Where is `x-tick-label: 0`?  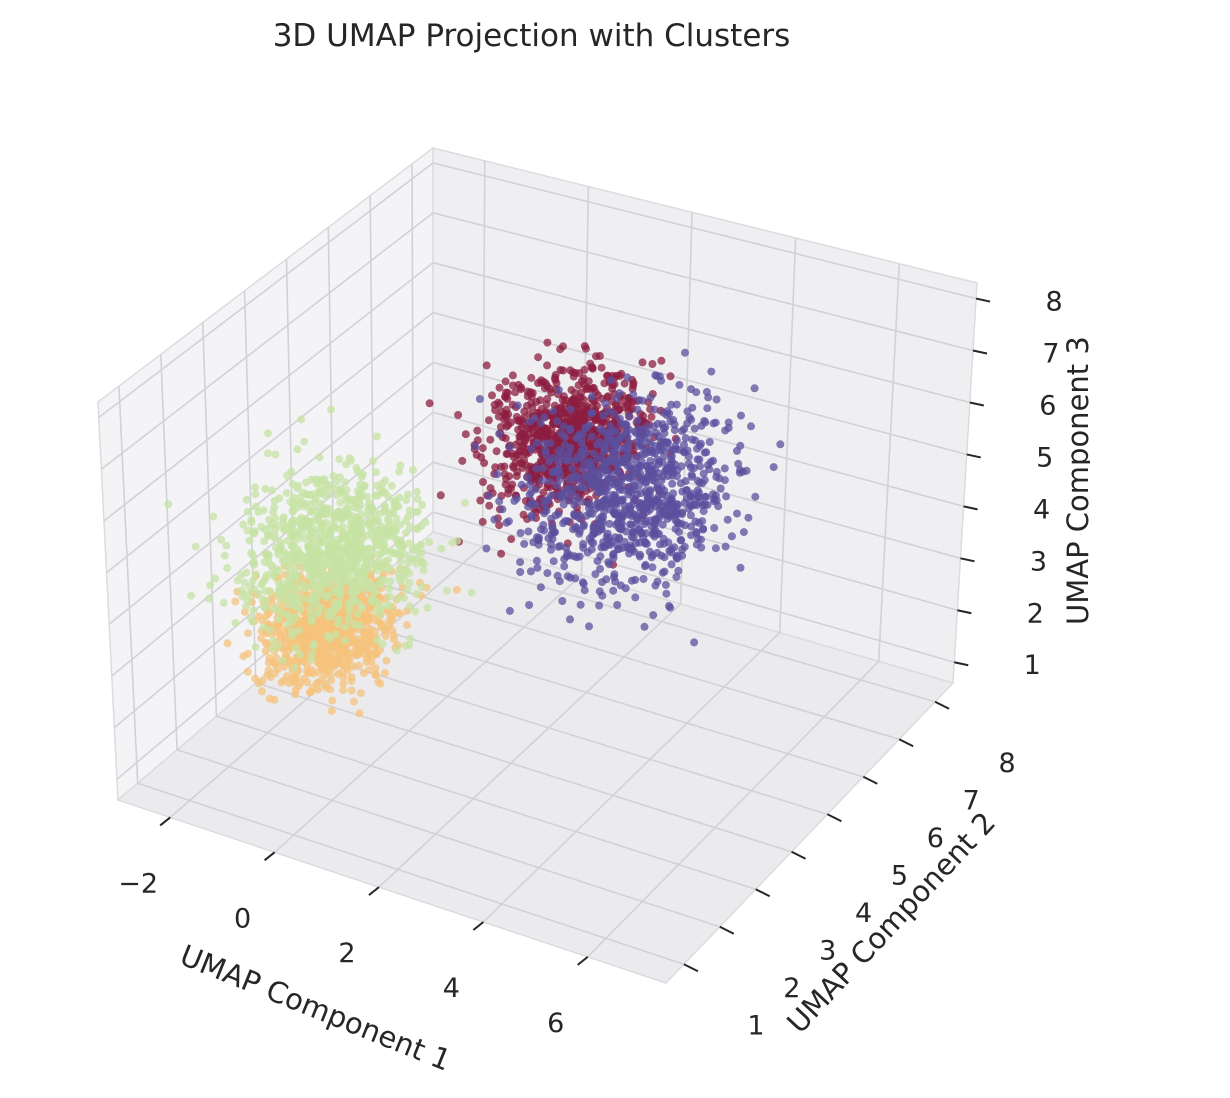 x-tick-label: 0 is located at coordinates (242, 918).